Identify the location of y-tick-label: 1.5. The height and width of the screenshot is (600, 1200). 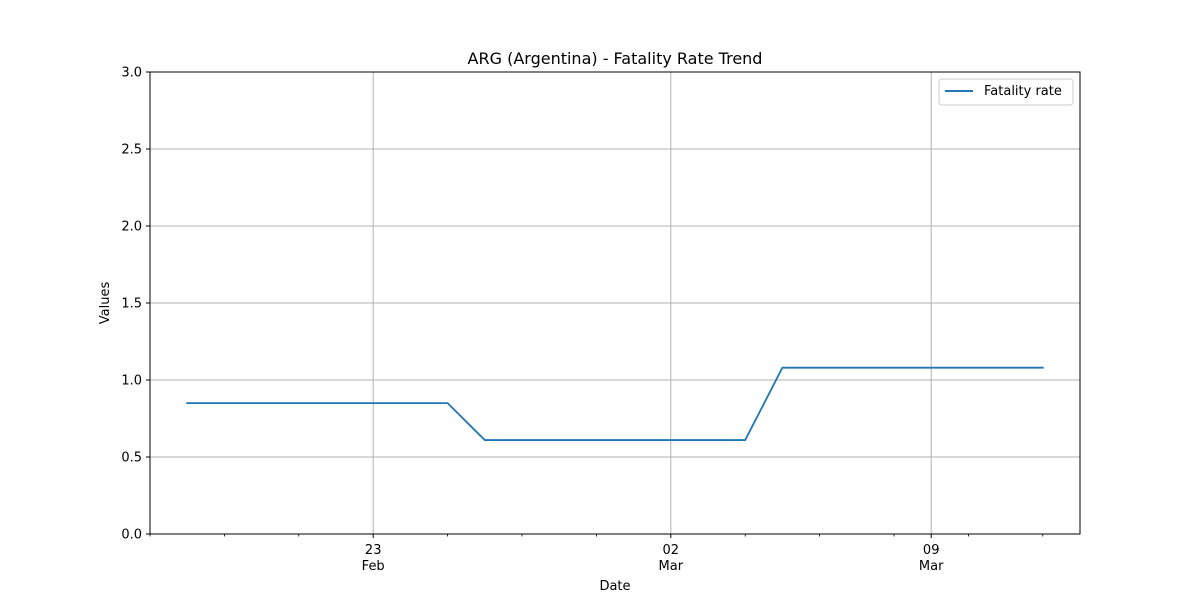
(131, 304).